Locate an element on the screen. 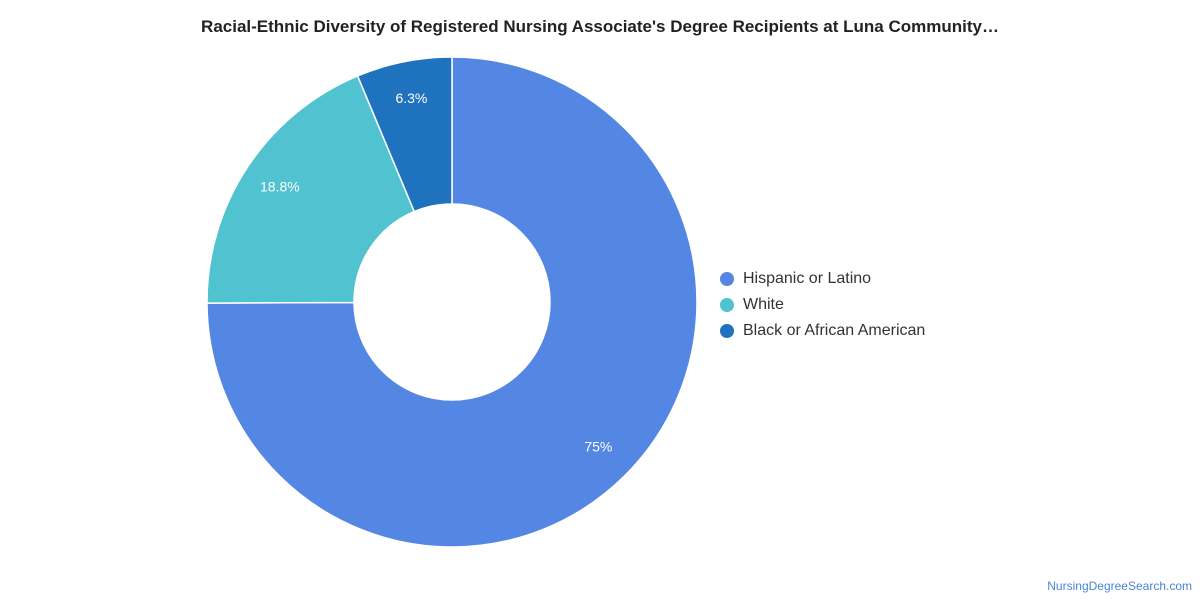 The width and height of the screenshot is (1200, 600). slice-data-label: 75% is located at coordinates (598, 446).